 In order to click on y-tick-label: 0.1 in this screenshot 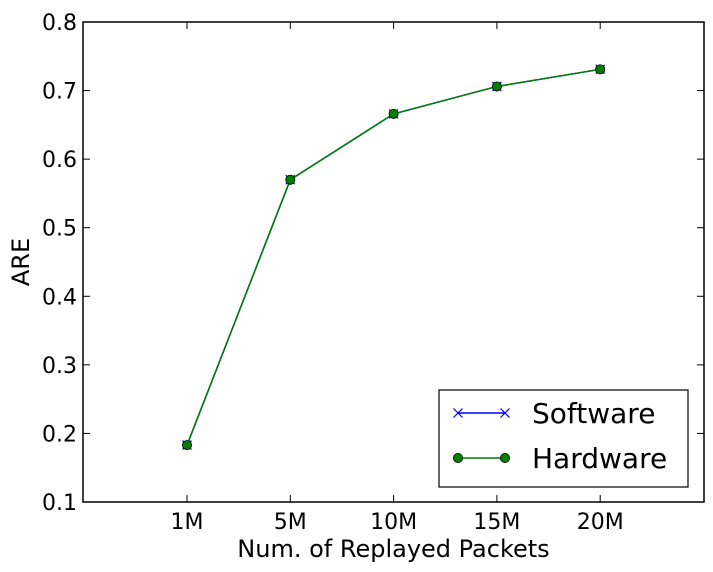, I will do `click(59, 503)`.